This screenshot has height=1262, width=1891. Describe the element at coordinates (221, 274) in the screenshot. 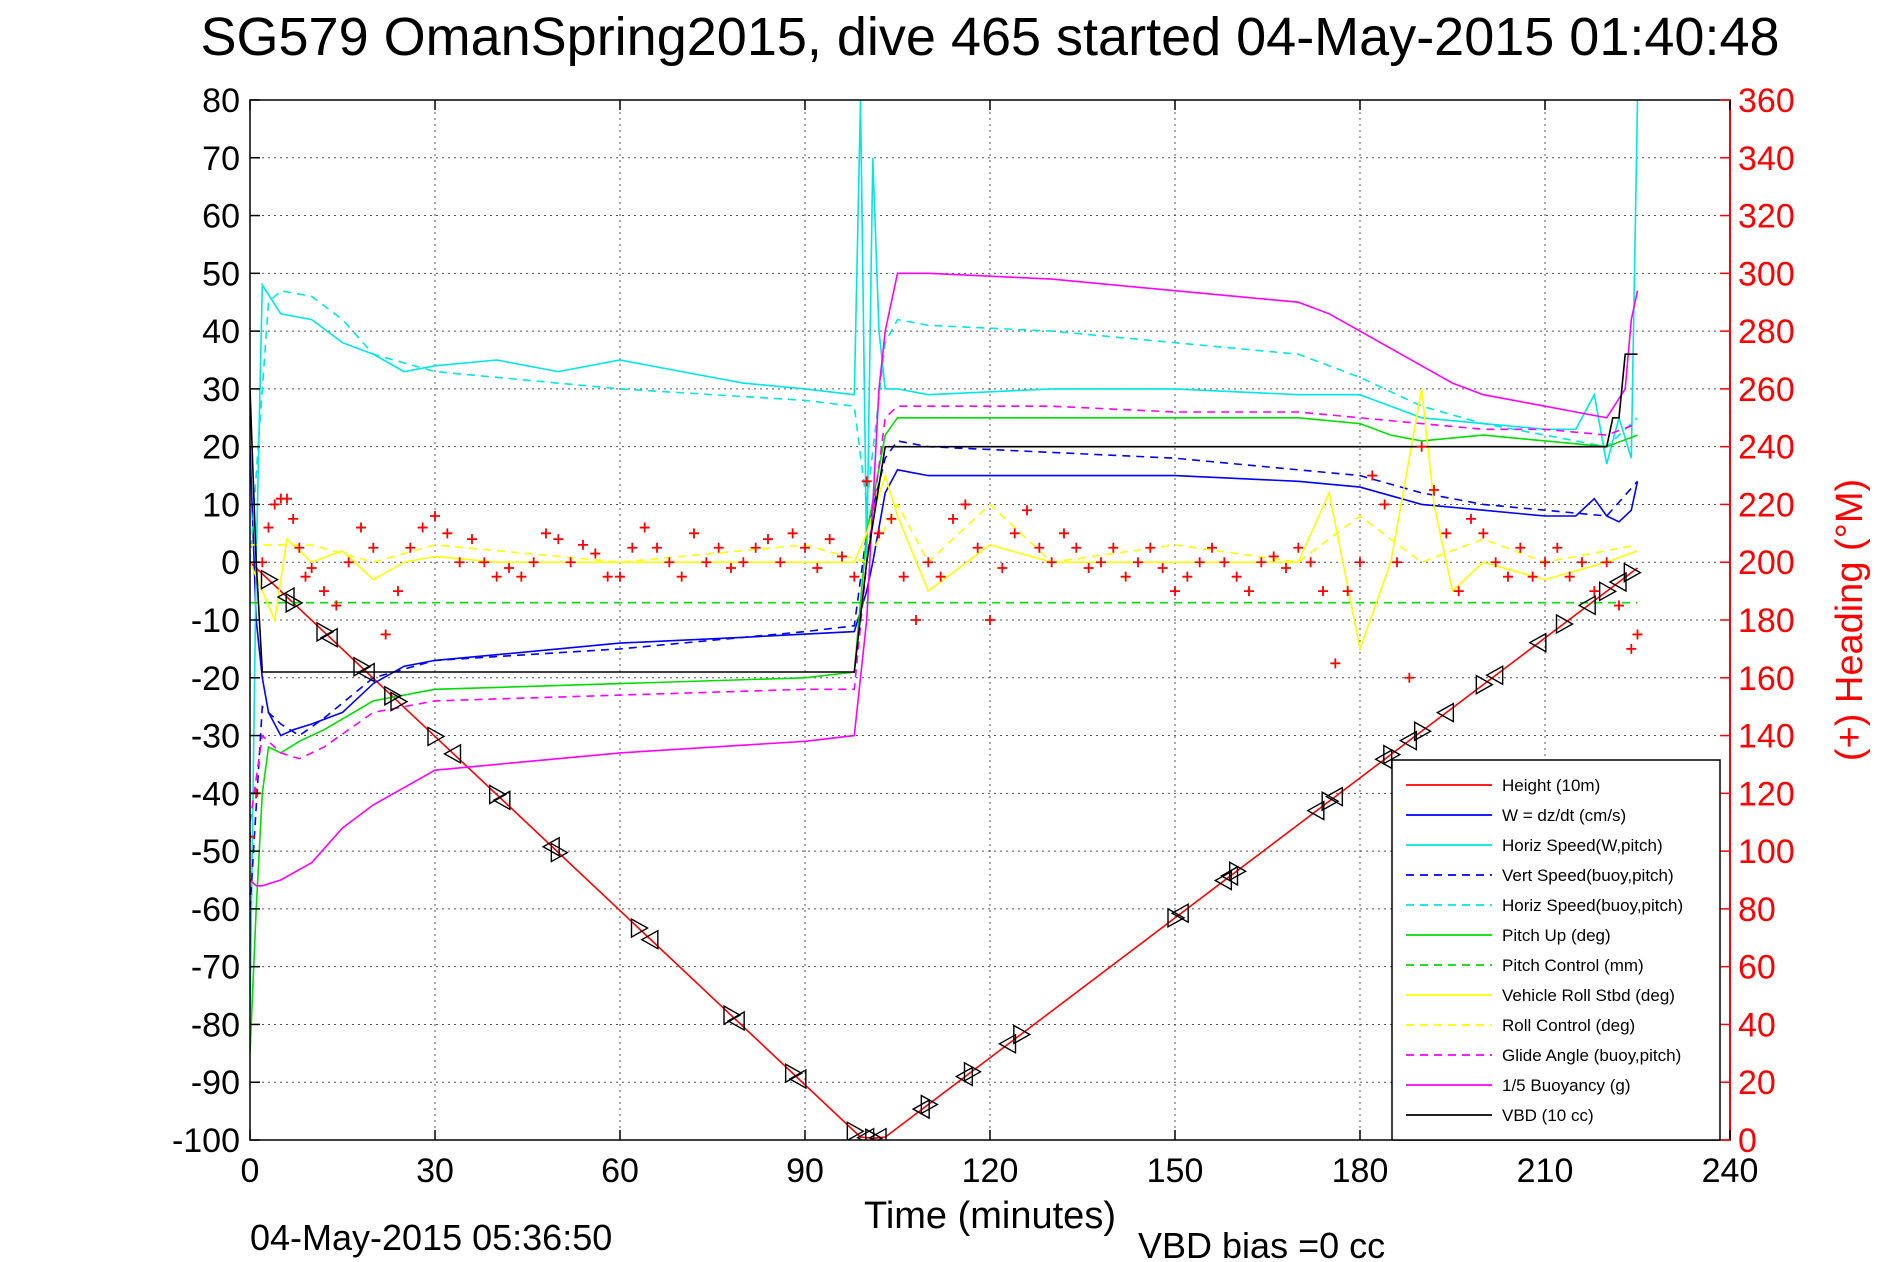

I see `y-tick-label: 50` at that location.